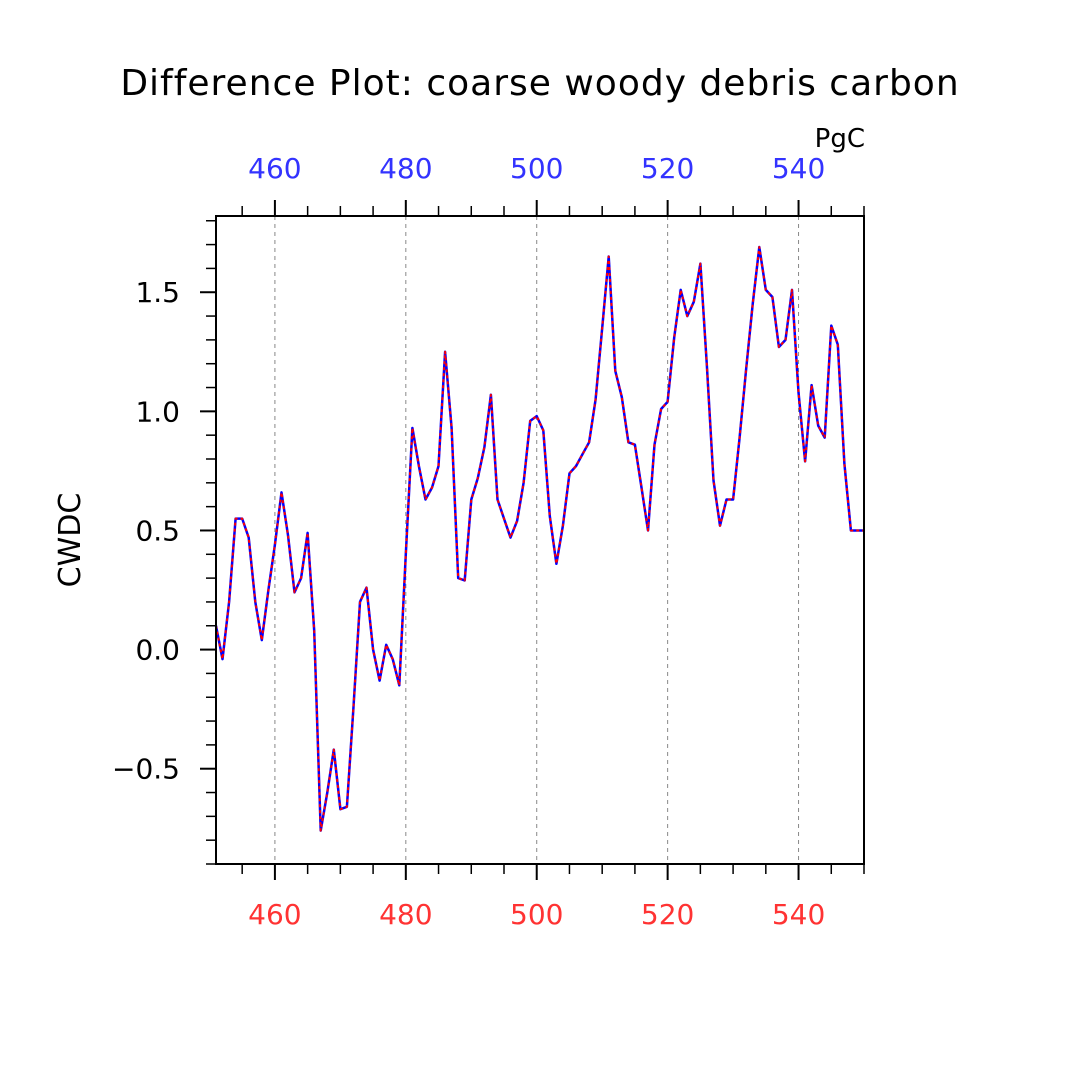  I want to click on x-tick-label-top: 460, so click(274, 168).